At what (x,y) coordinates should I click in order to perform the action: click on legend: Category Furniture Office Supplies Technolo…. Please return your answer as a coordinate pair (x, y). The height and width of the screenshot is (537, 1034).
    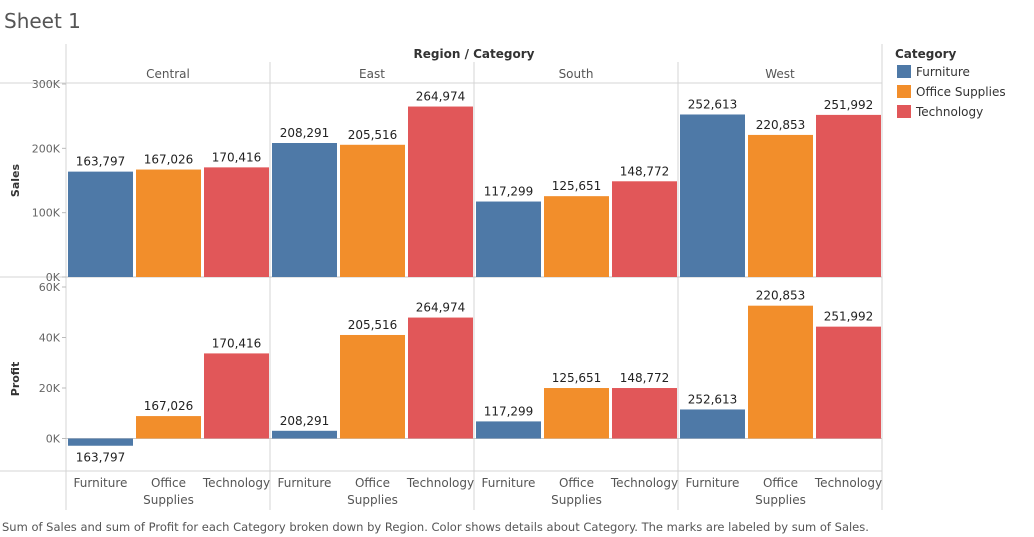
    Looking at the image, I should click on (950, 83).